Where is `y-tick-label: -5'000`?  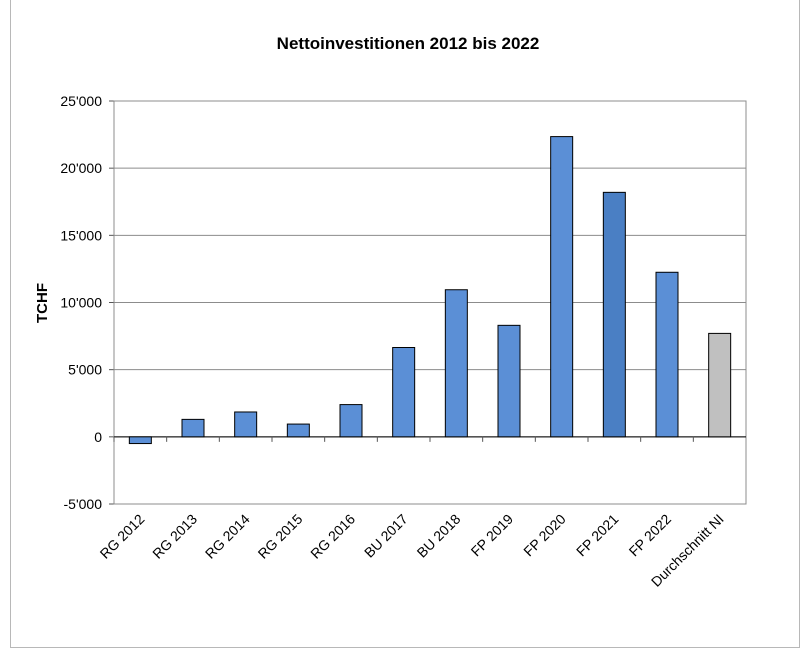
y-tick-label: -5'000 is located at coordinates (83, 504).